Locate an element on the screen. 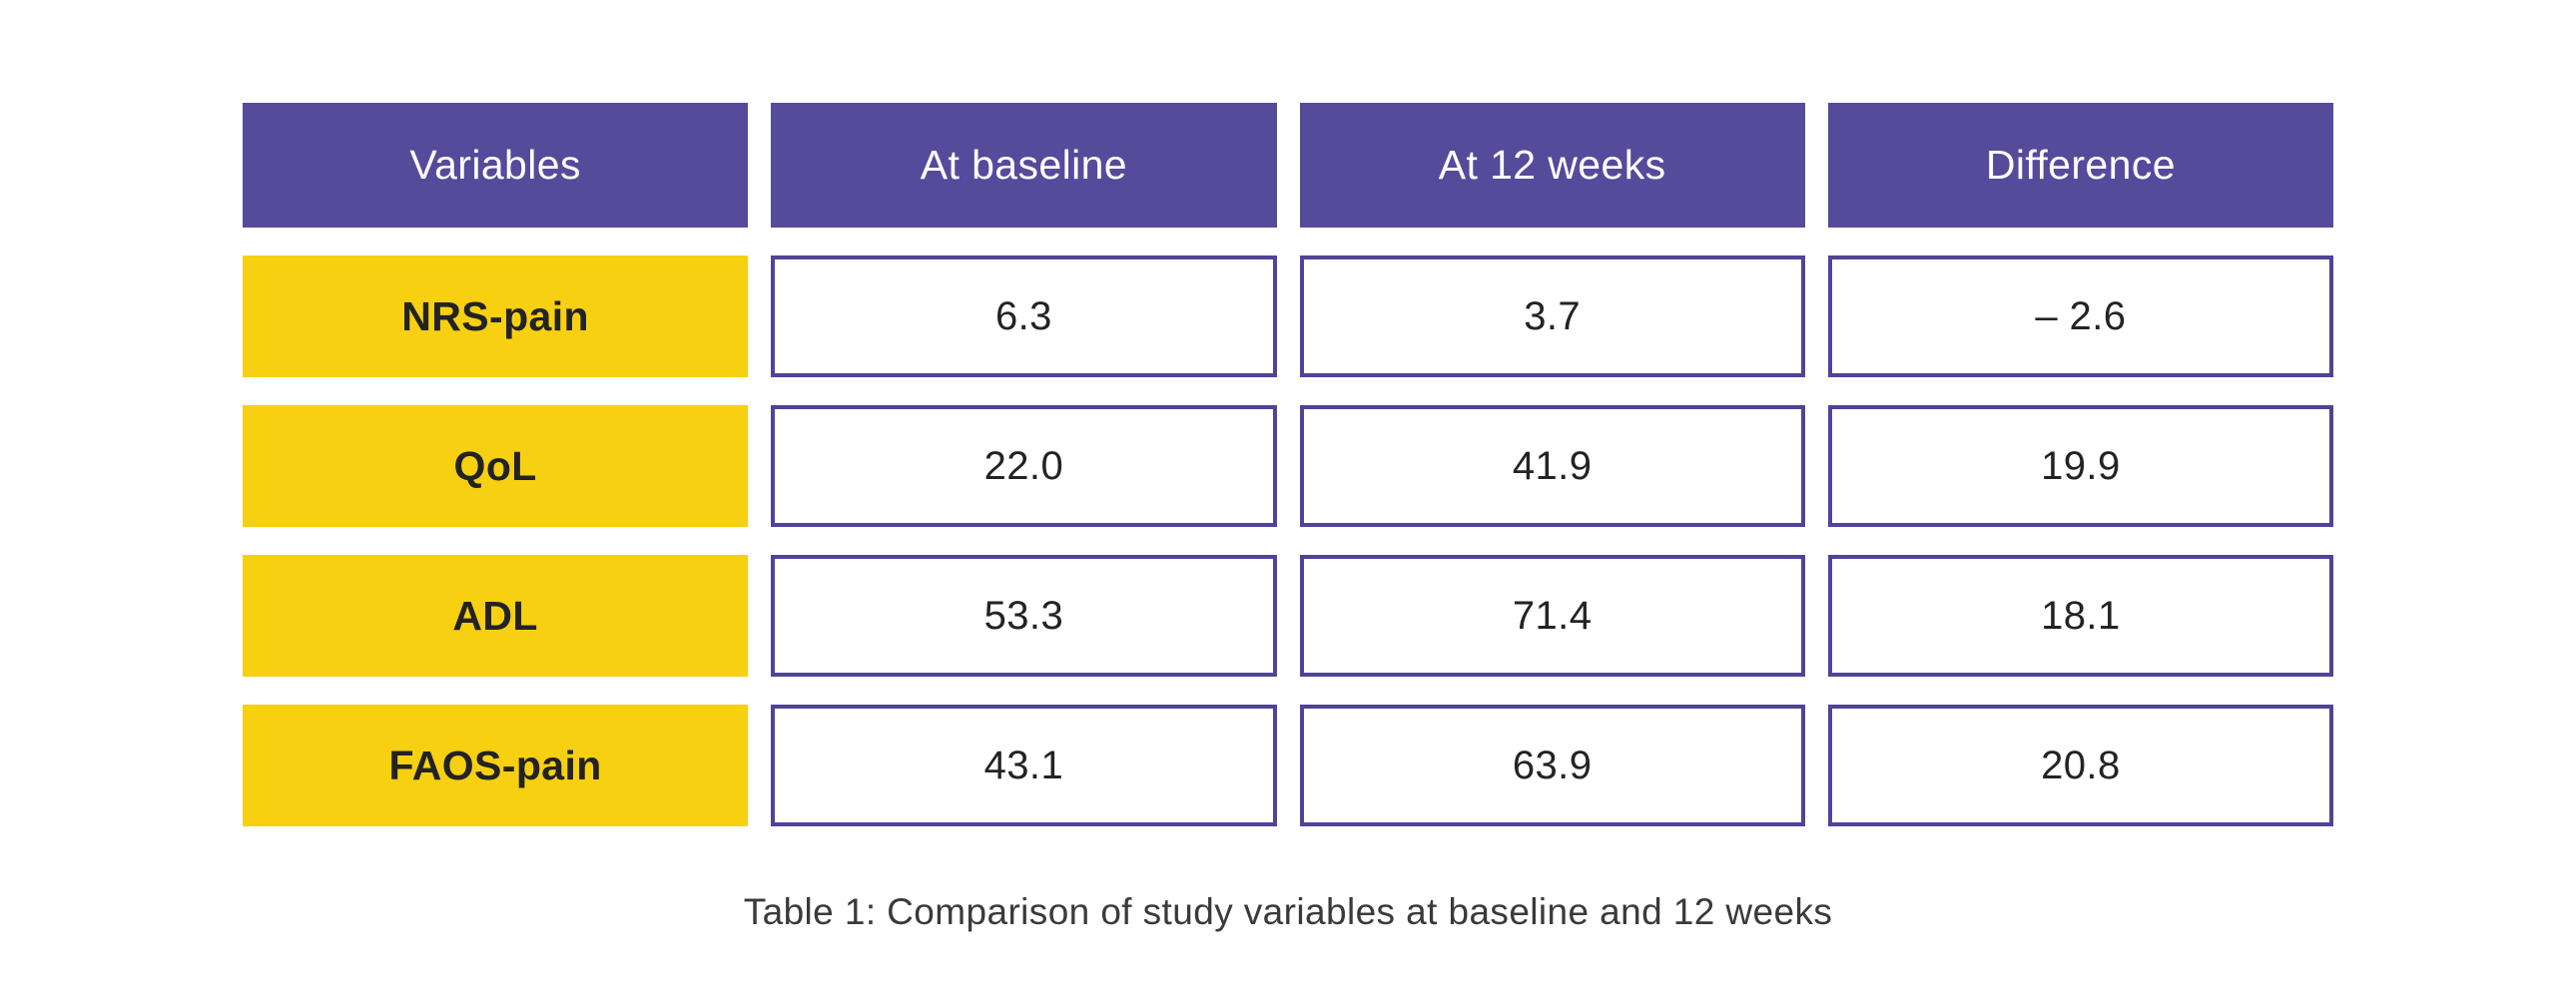 The width and height of the screenshot is (2576, 1006). difference-value-cell: 18.1 is located at coordinates (2080, 616).